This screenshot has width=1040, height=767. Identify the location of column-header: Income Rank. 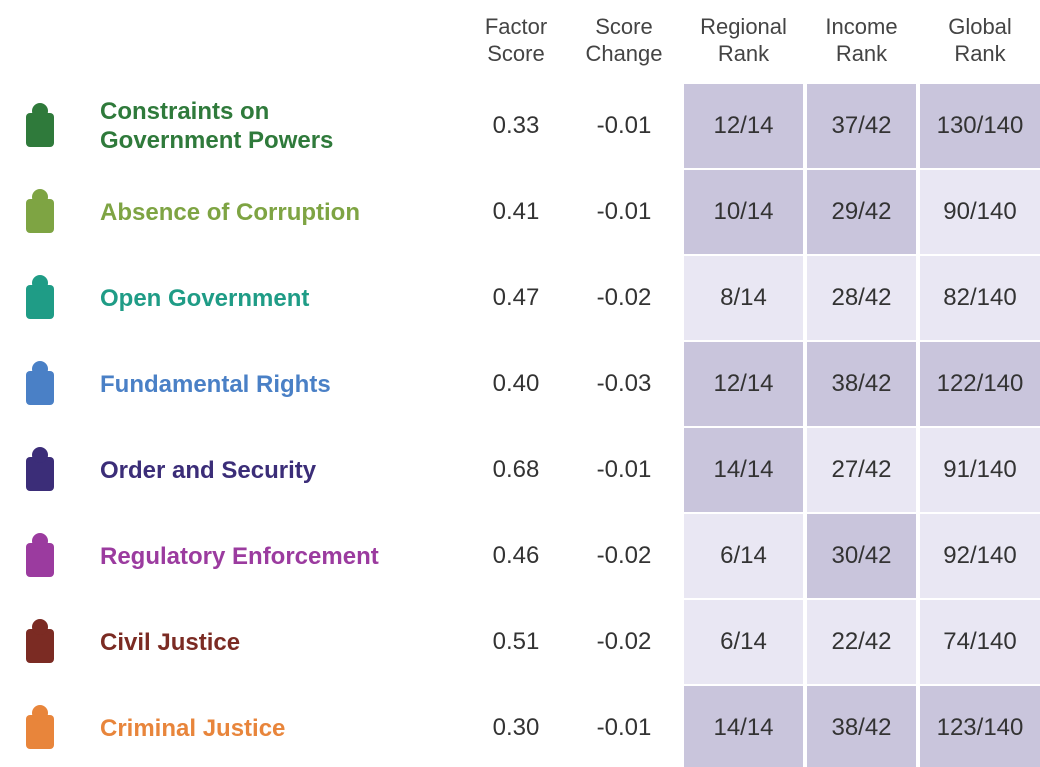
(861, 40).